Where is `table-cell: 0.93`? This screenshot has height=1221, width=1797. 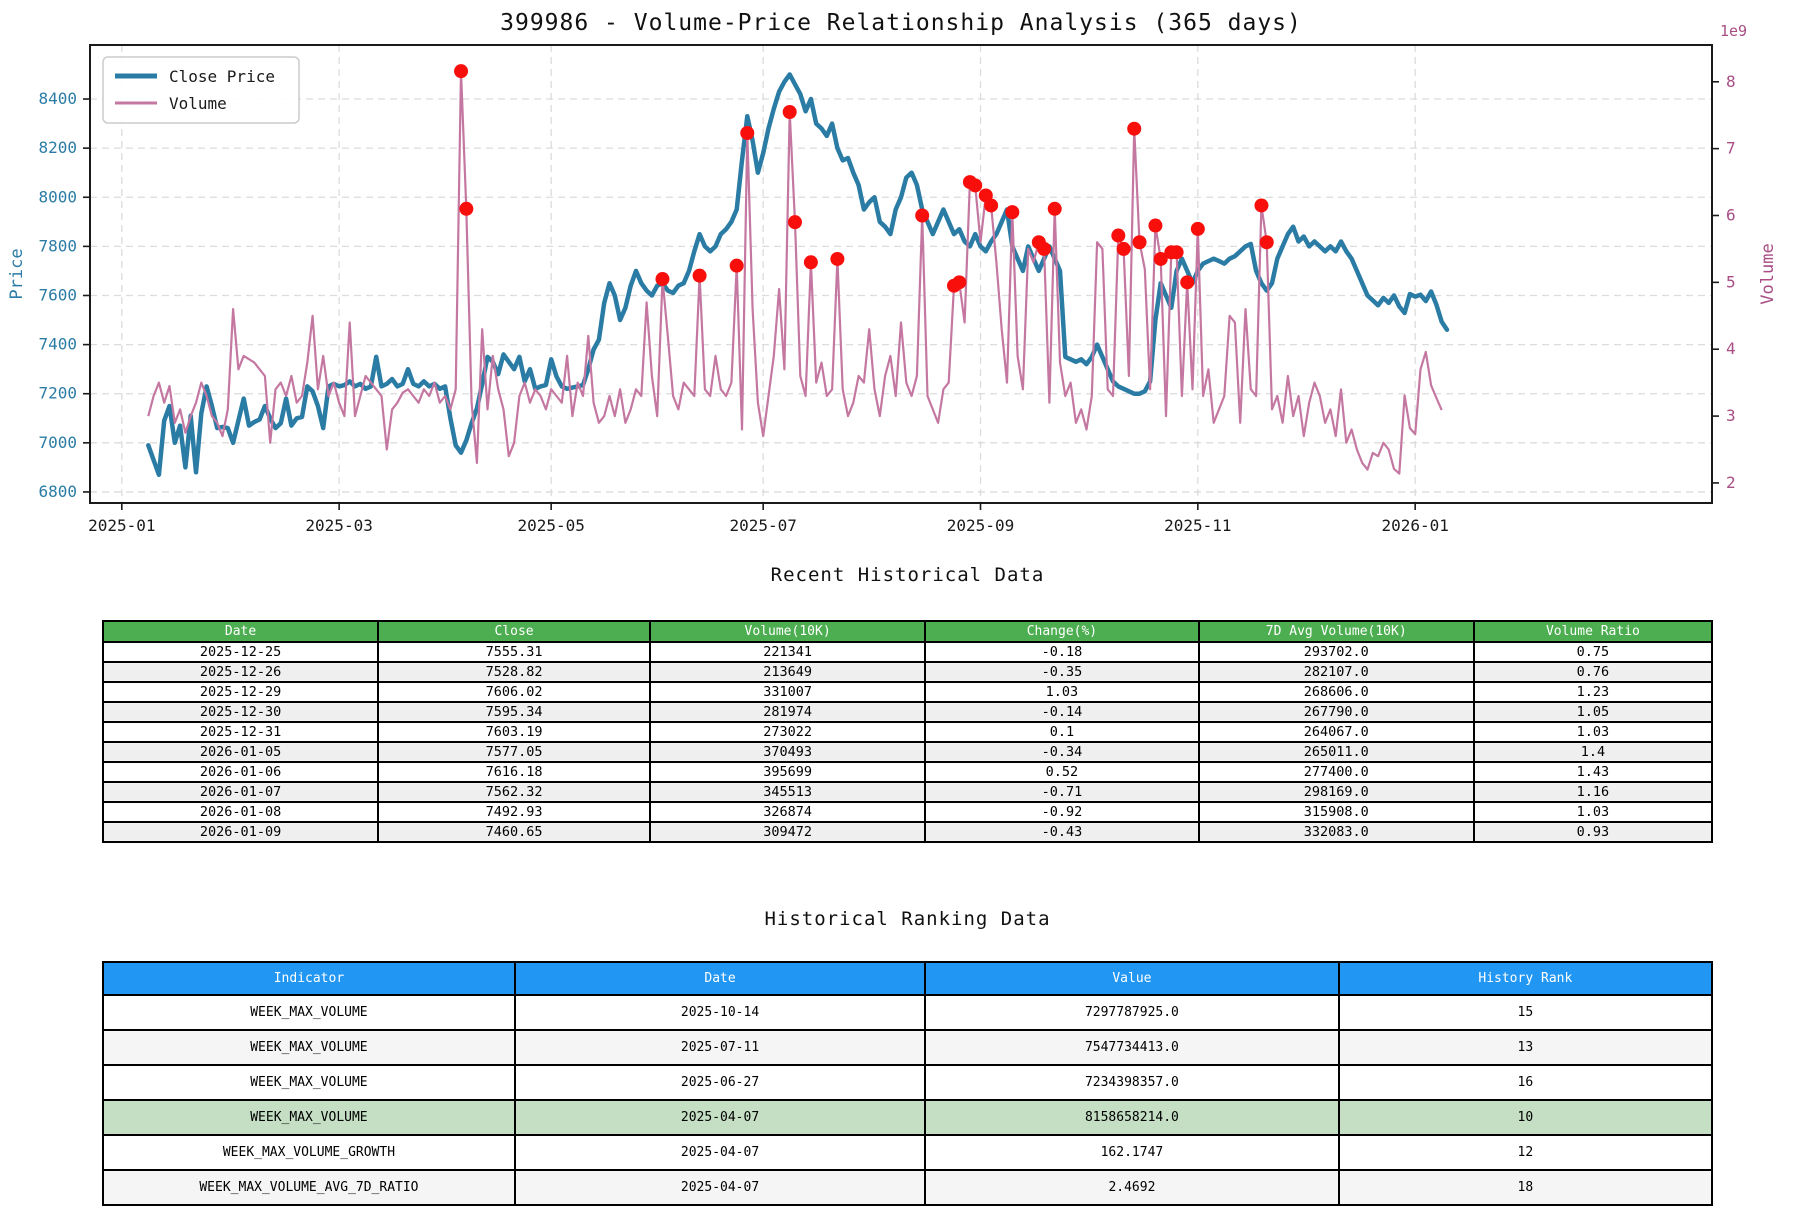
table-cell: 0.93 is located at coordinates (1593, 832).